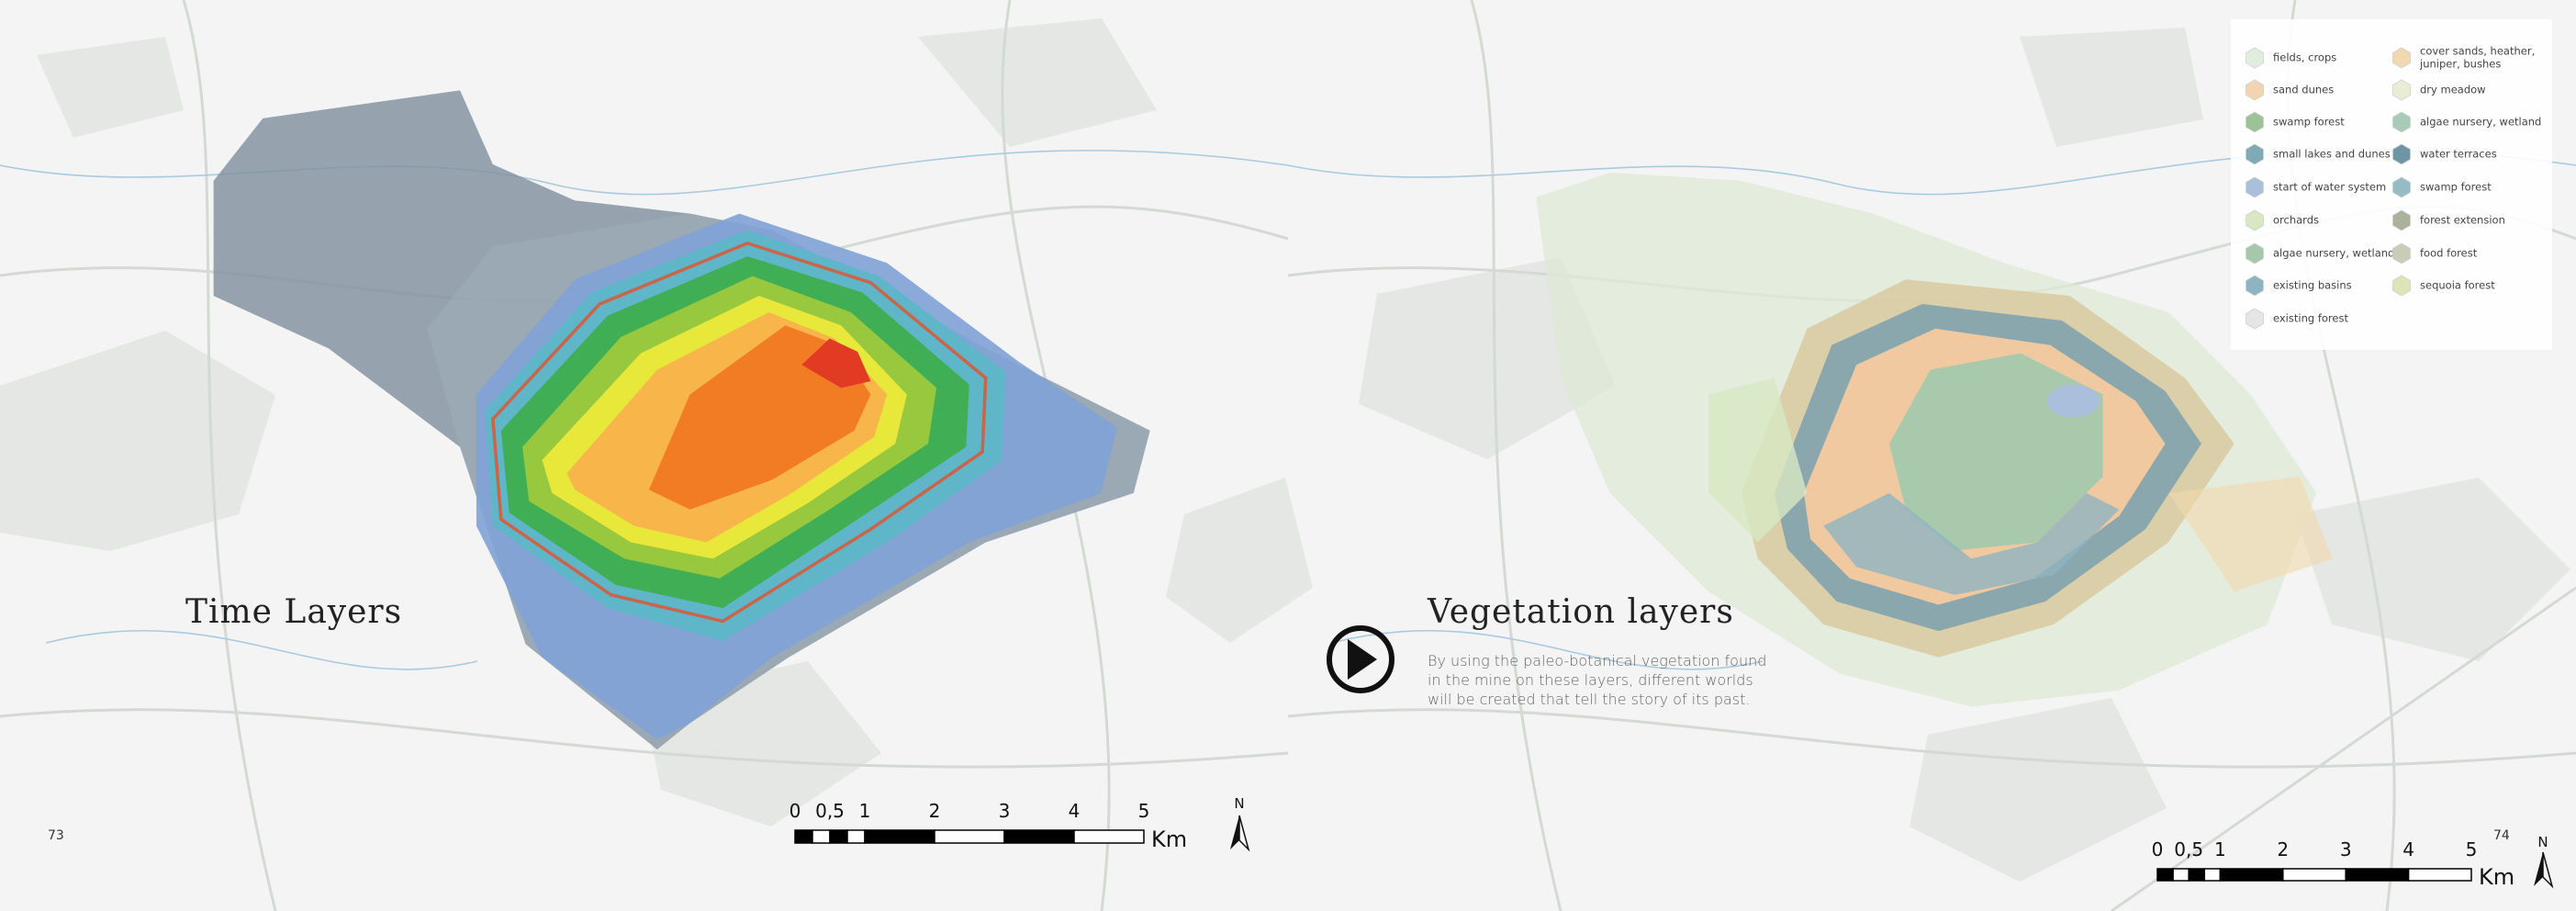 The image size is (2576, 911). I want to click on legend-label: sand dunes, so click(2303, 90).